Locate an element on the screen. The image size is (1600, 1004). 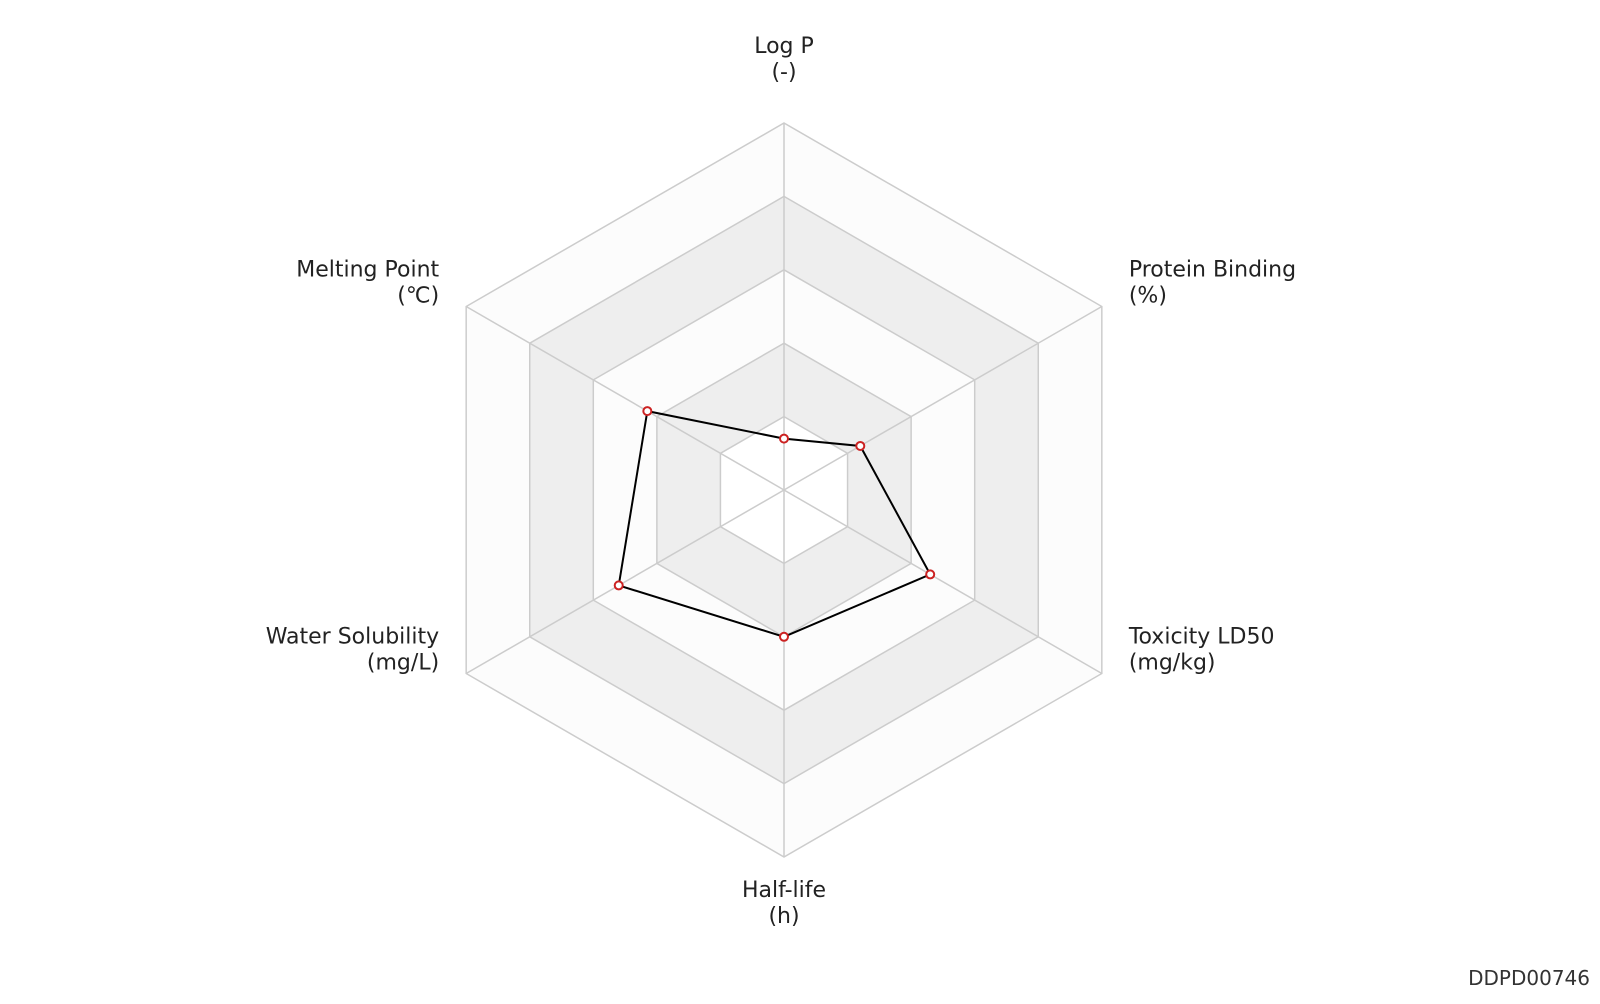
axis-unit: (℃) is located at coordinates (418, 296).